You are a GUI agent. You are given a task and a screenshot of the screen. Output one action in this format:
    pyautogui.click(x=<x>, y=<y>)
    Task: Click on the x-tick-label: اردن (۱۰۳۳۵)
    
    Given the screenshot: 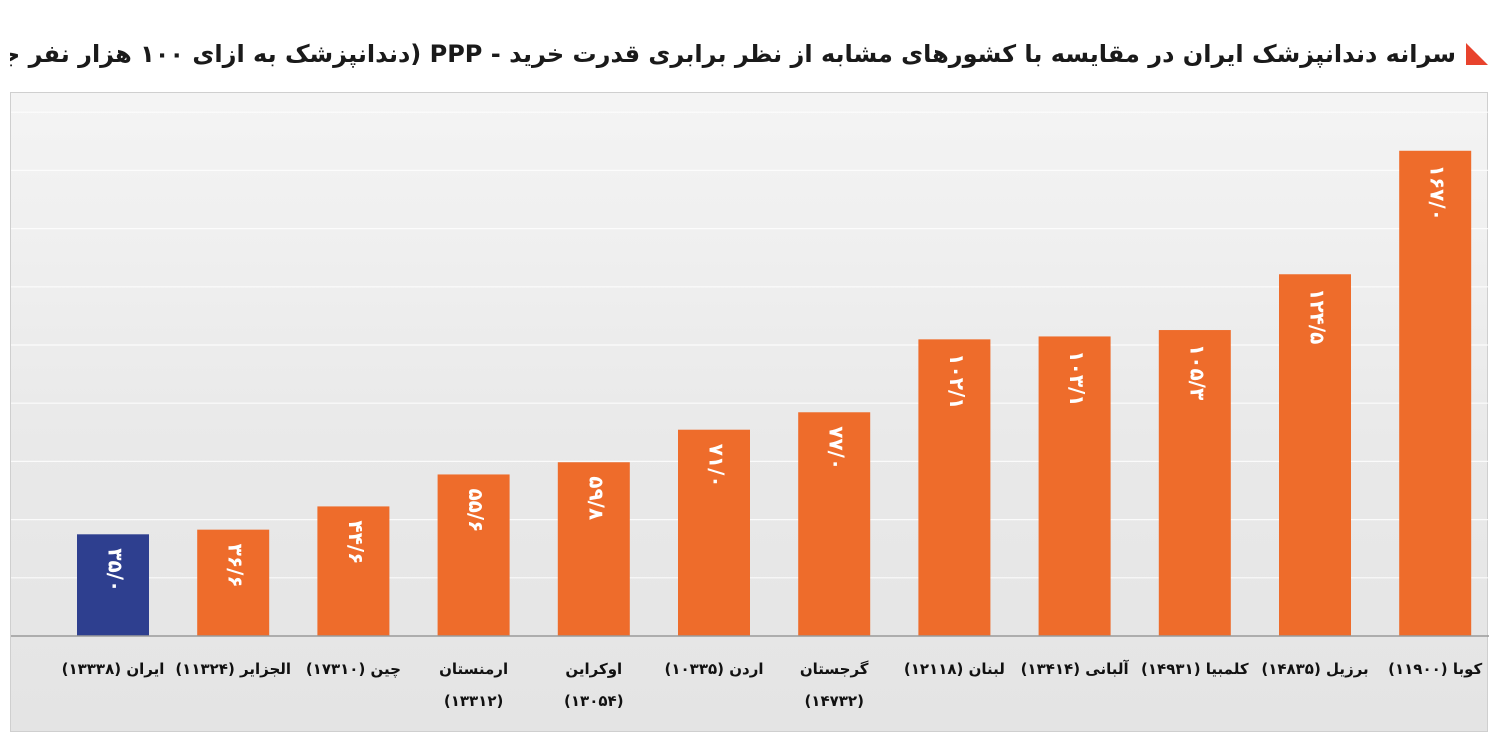 What is the action you would take?
    pyautogui.click(x=714, y=669)
    